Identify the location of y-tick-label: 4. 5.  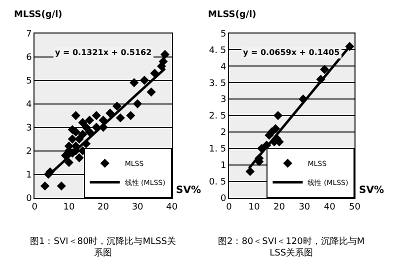
(217, 51).